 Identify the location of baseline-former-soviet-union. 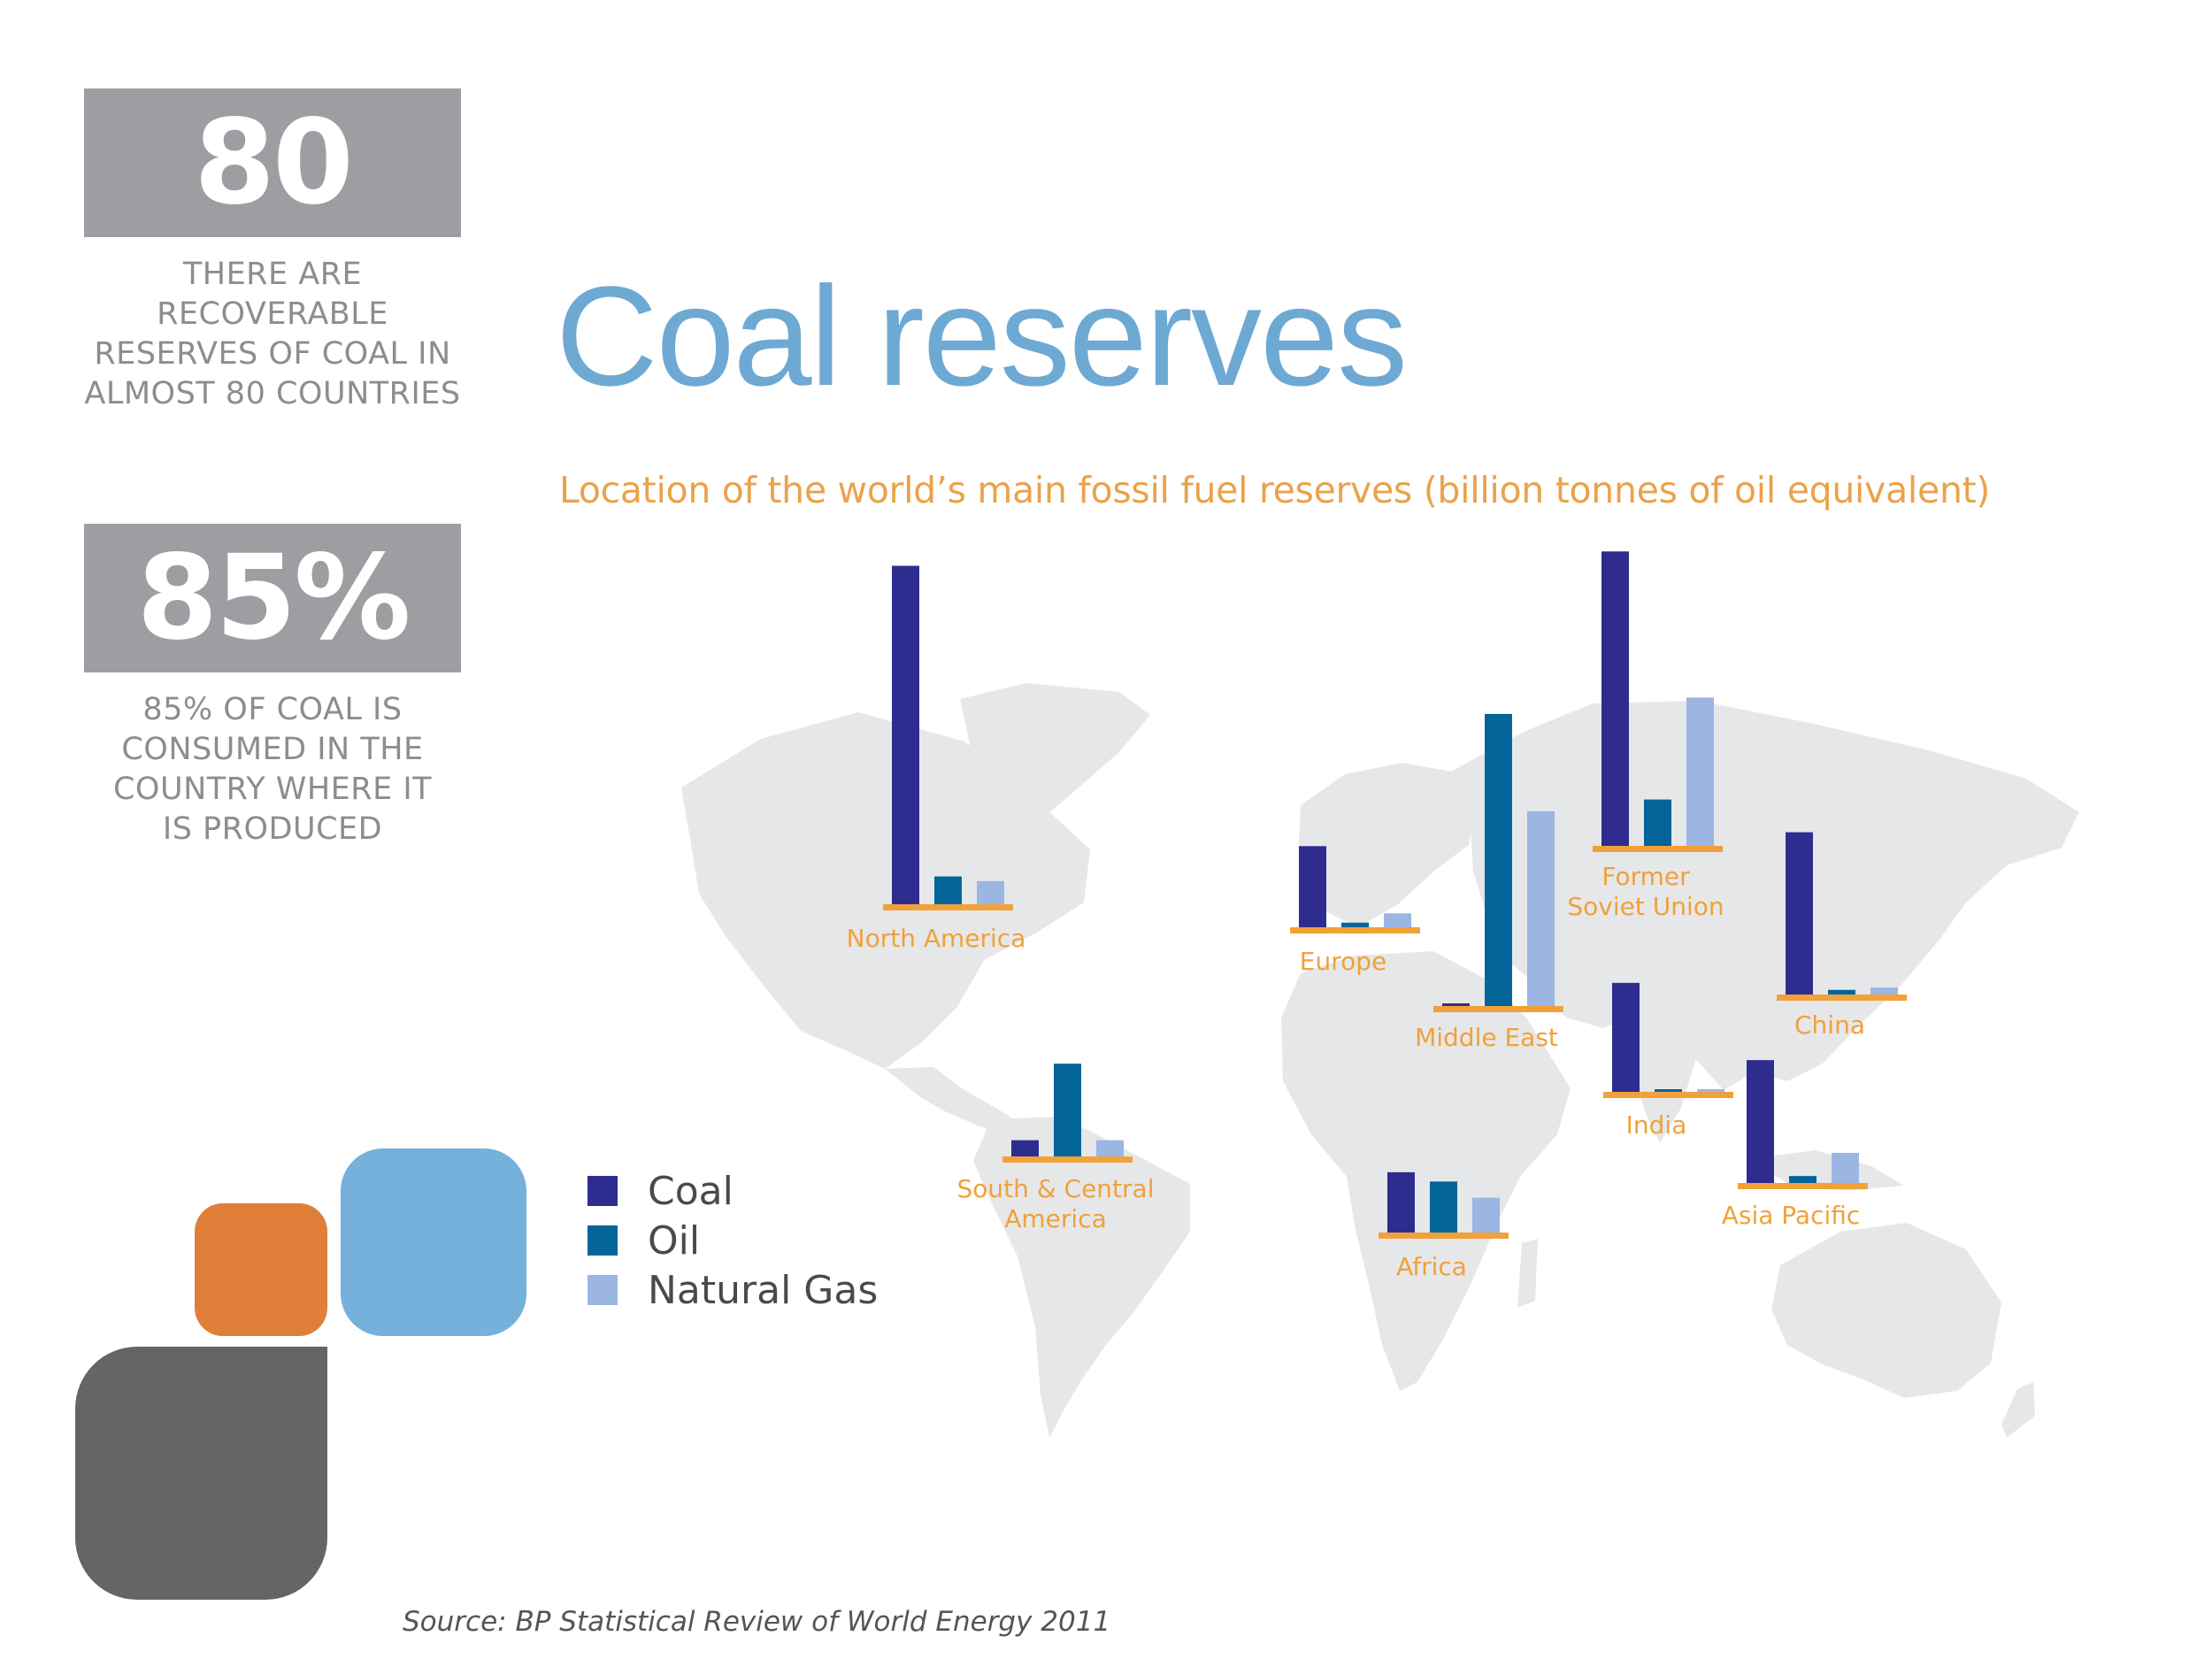
(1658, 849).